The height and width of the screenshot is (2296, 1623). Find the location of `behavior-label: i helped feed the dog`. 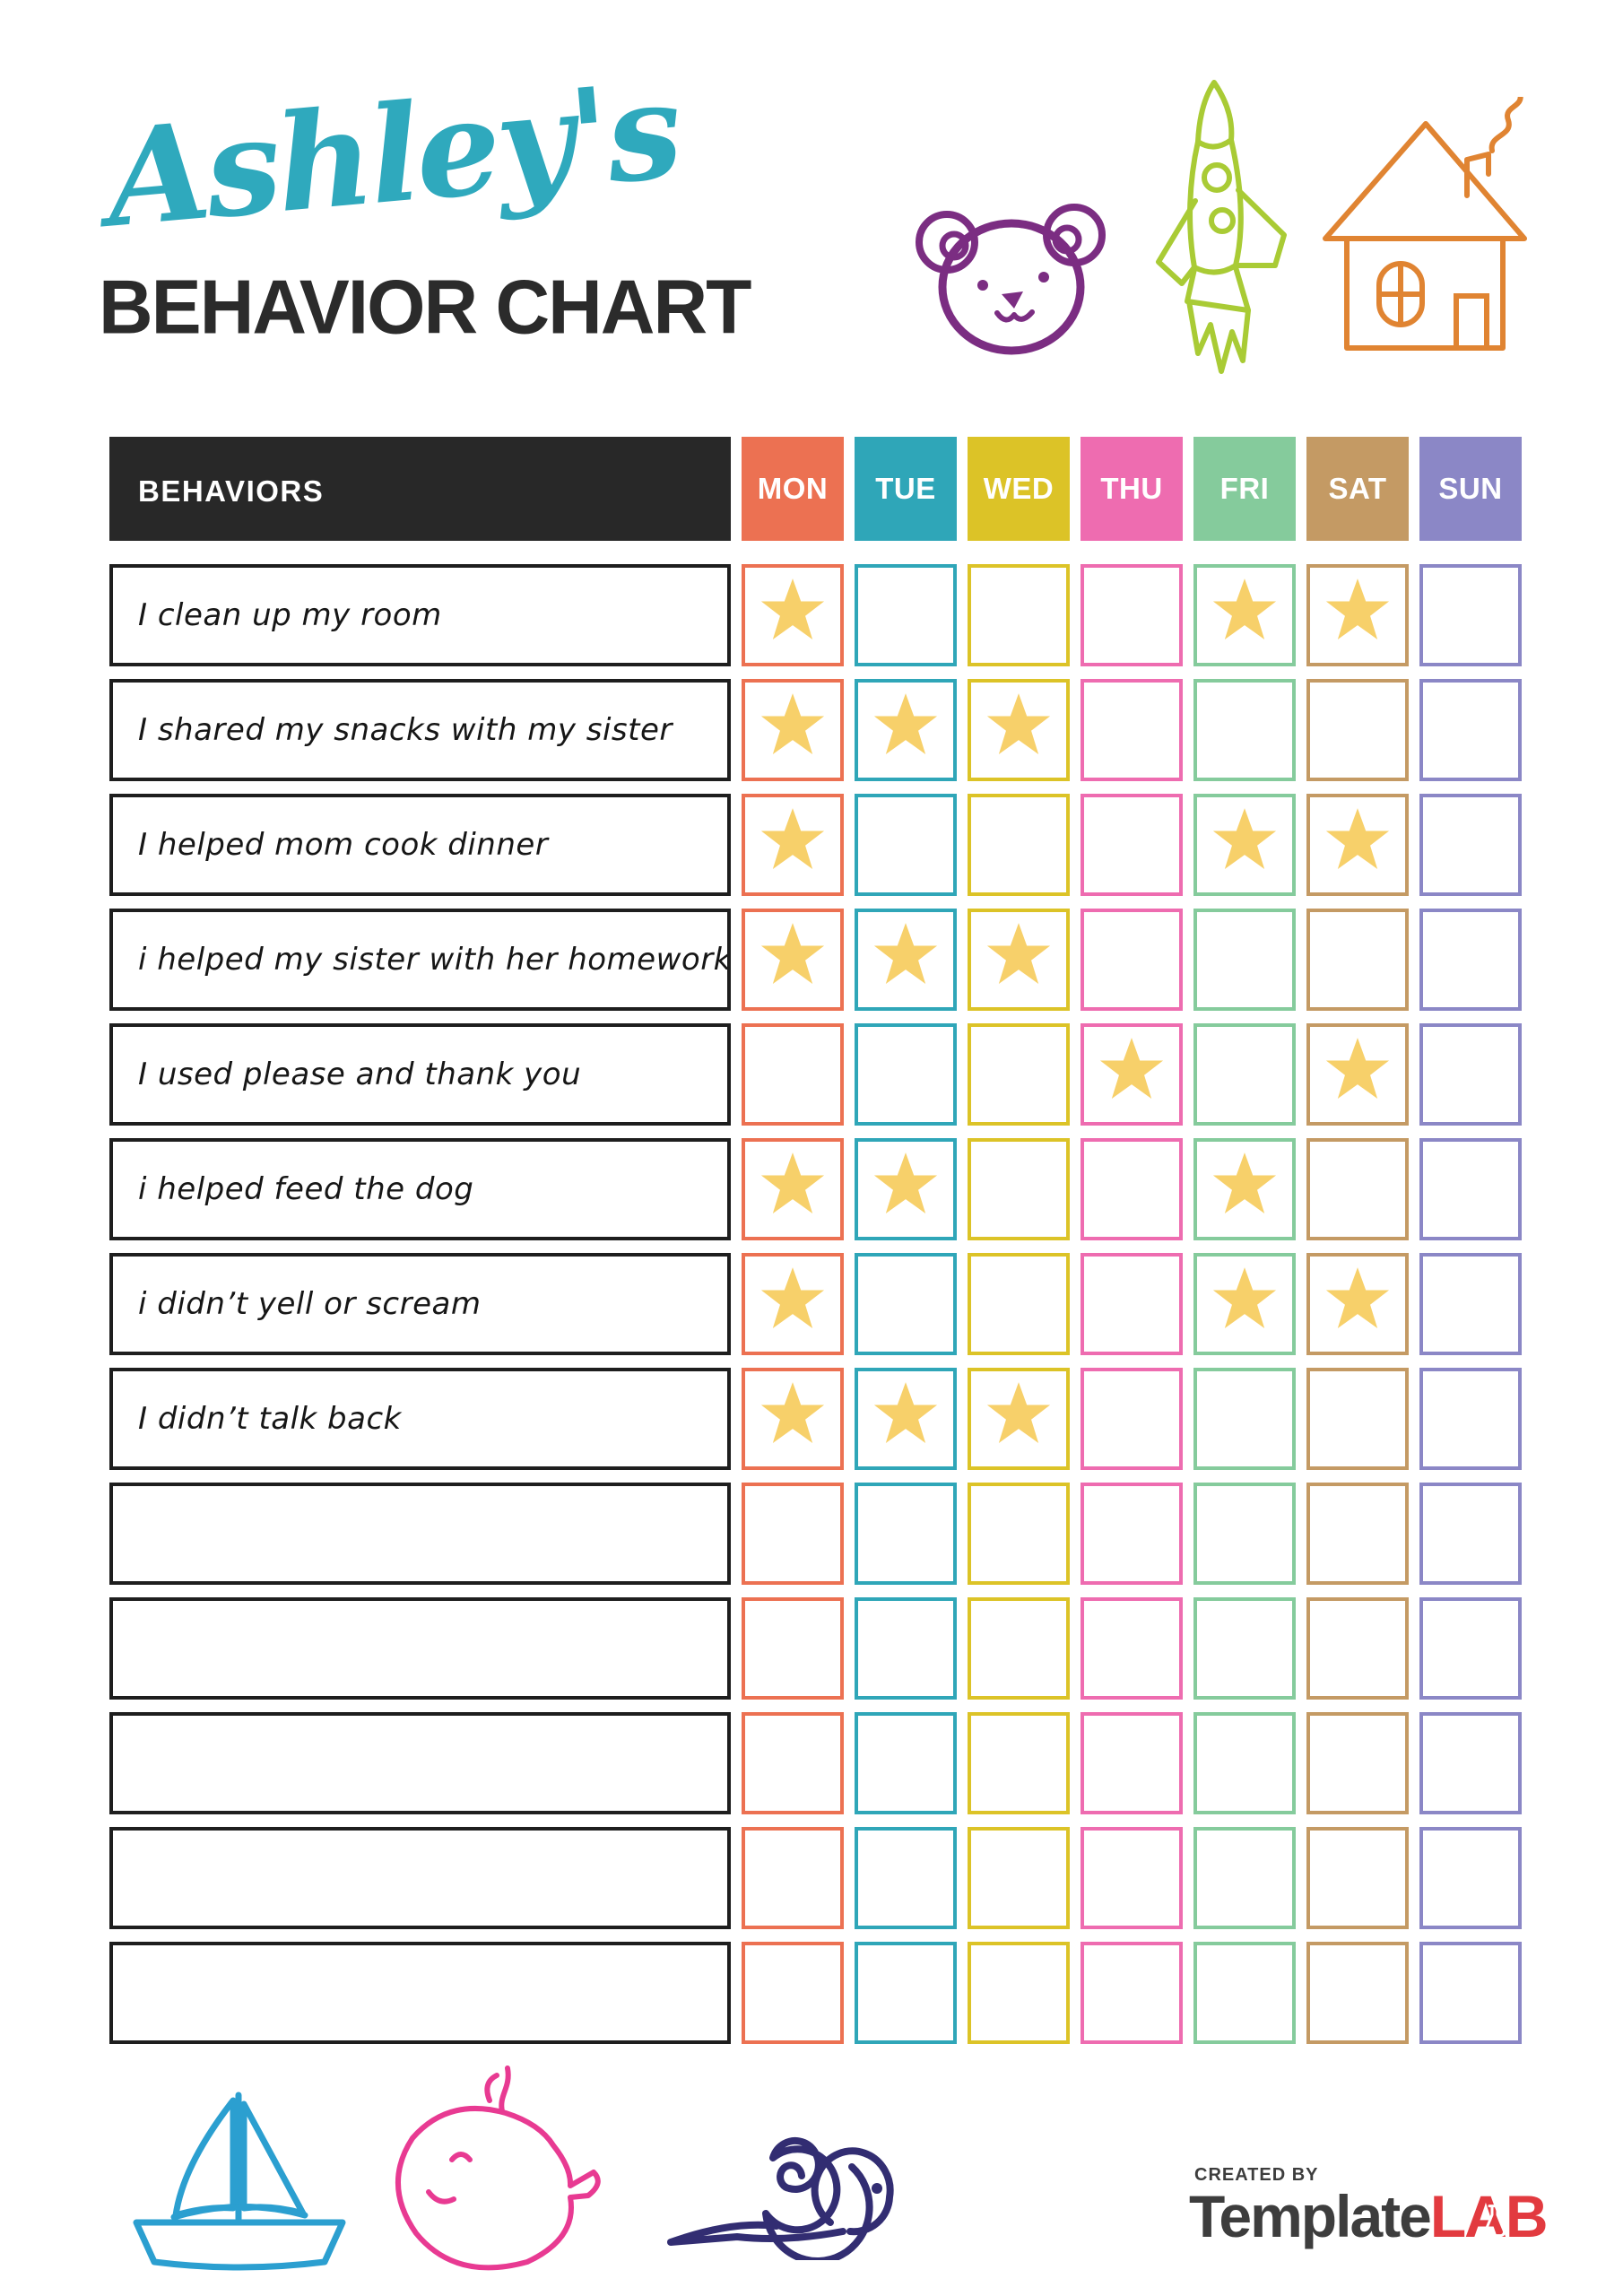

behavior-label: i helped feed the dog is located at coordinates (420, 1189).